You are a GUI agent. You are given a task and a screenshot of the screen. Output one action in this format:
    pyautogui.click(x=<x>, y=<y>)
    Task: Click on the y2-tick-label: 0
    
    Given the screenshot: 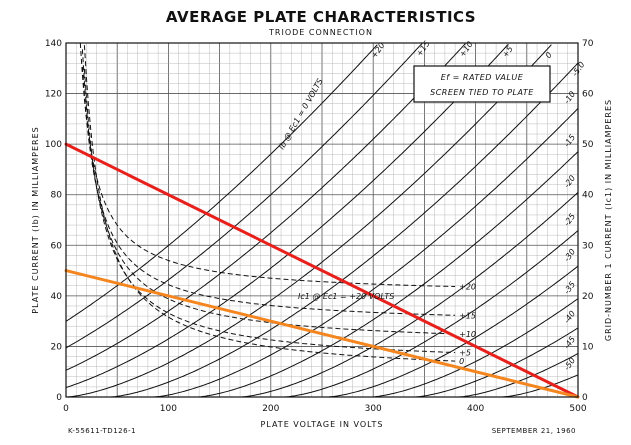 What is the action you would take?
    pyautogui.click(x=585, y=398)
    